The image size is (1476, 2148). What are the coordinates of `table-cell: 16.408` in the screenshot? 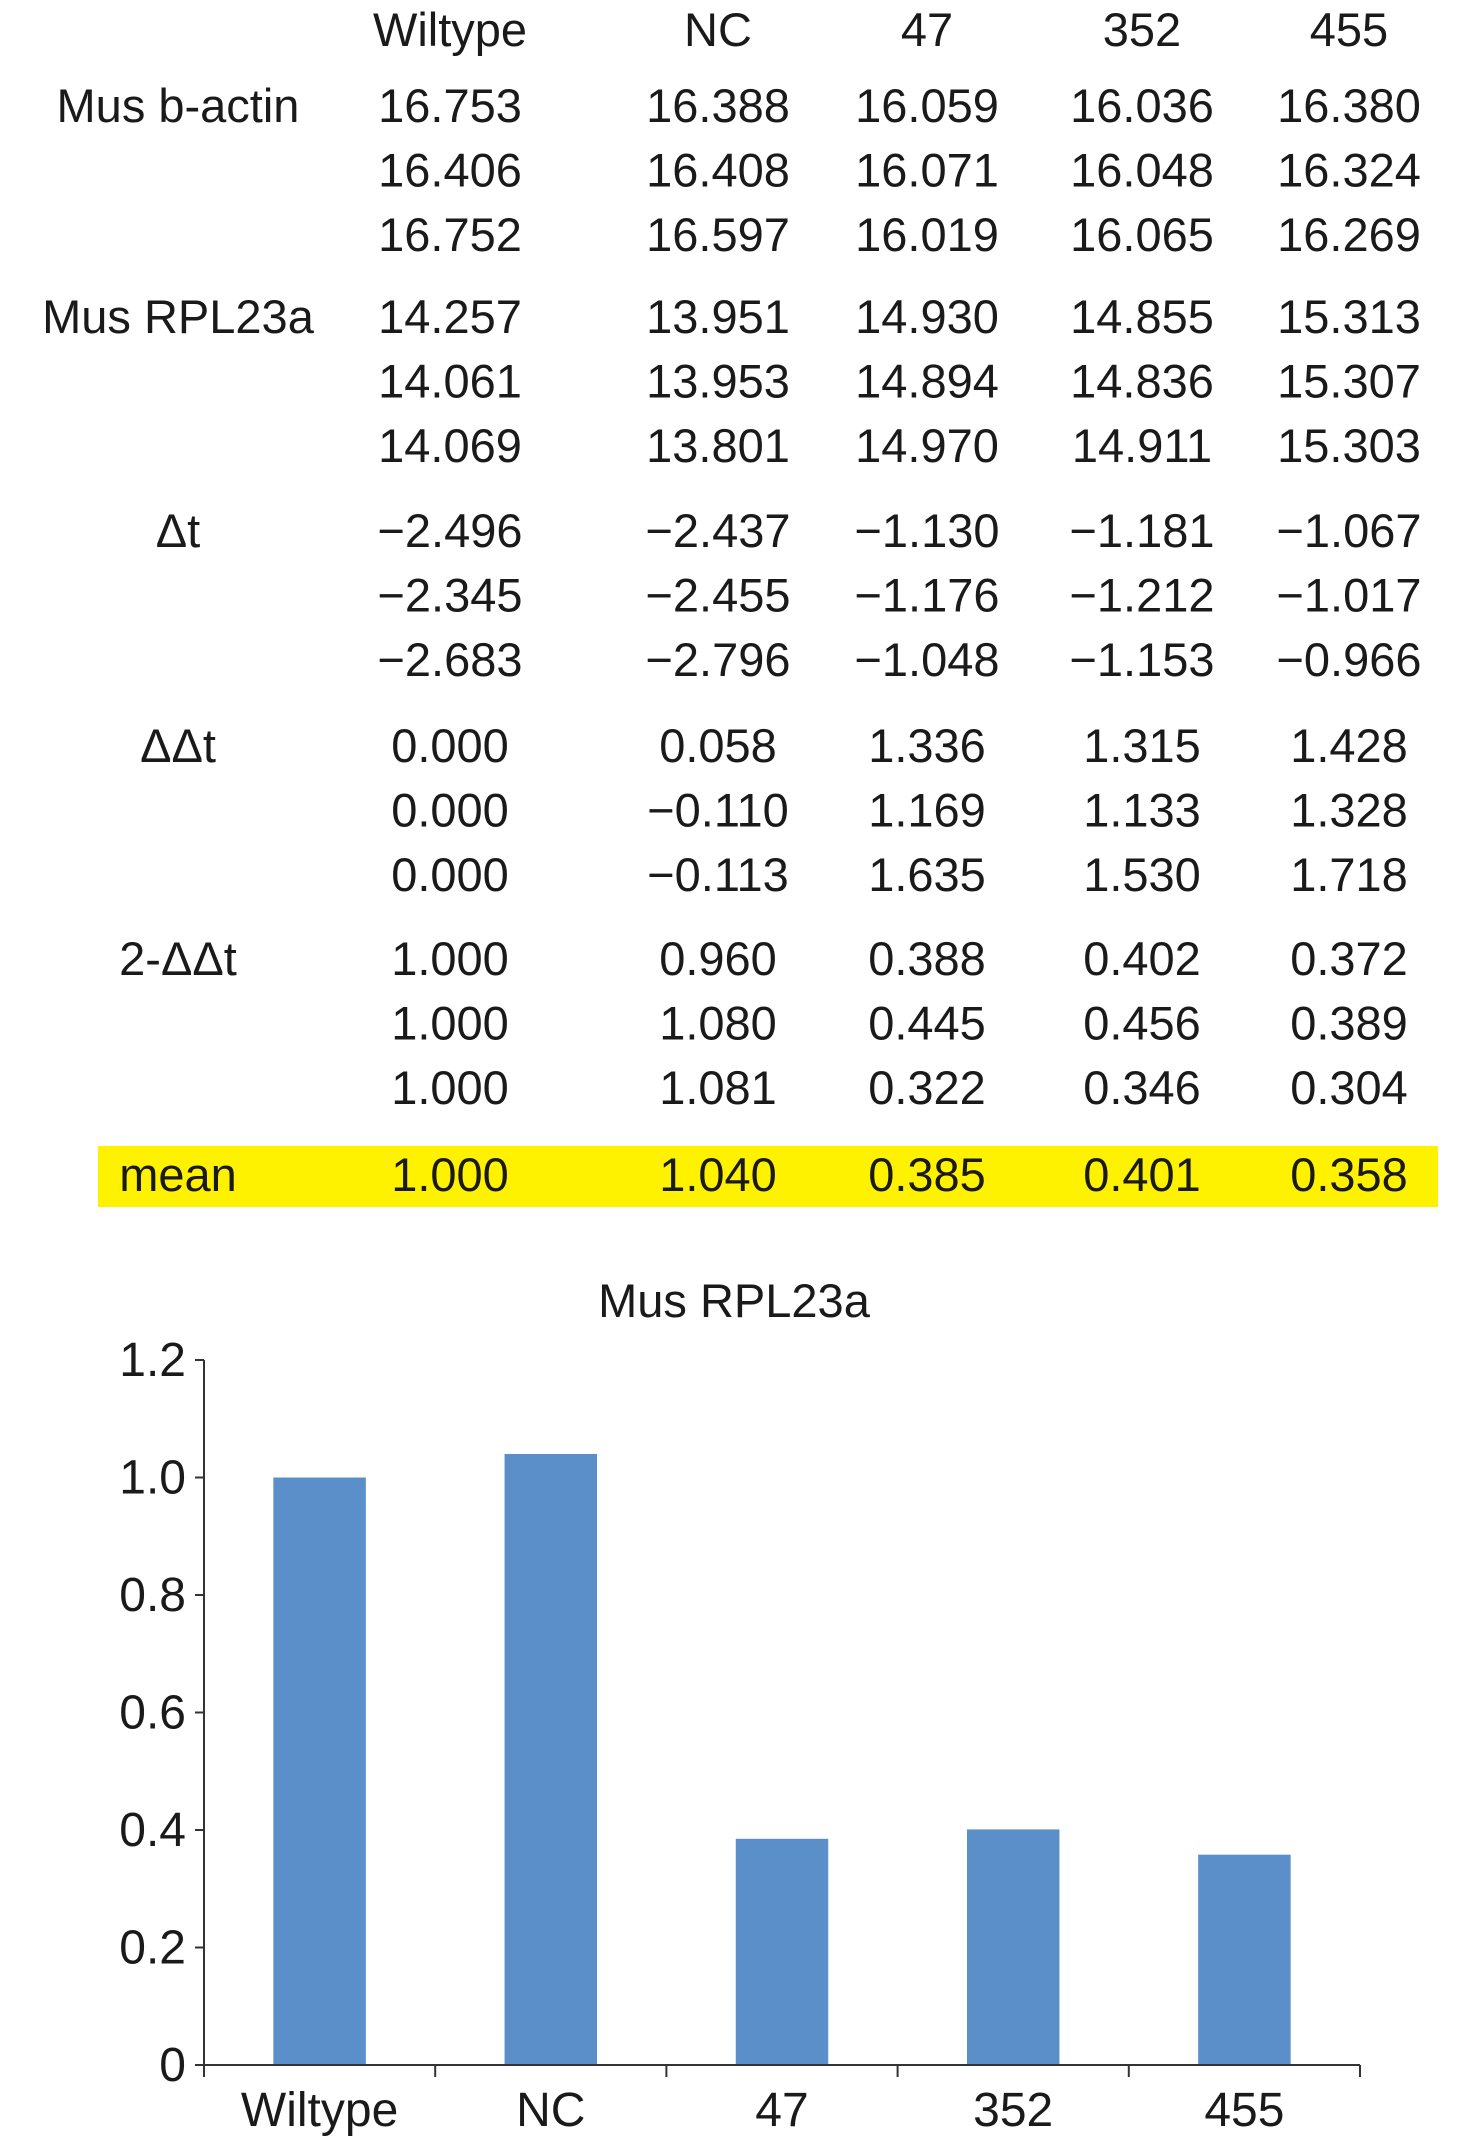 It's located at (718, 170).